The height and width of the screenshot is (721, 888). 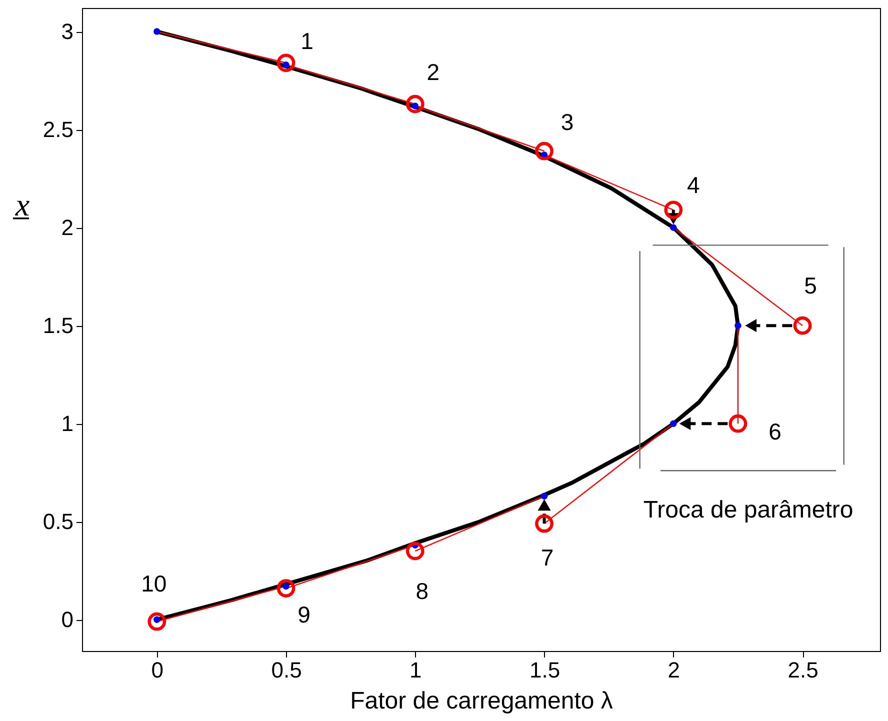 I want to click on x-tick-label: 1, so click(x=416, y=670).